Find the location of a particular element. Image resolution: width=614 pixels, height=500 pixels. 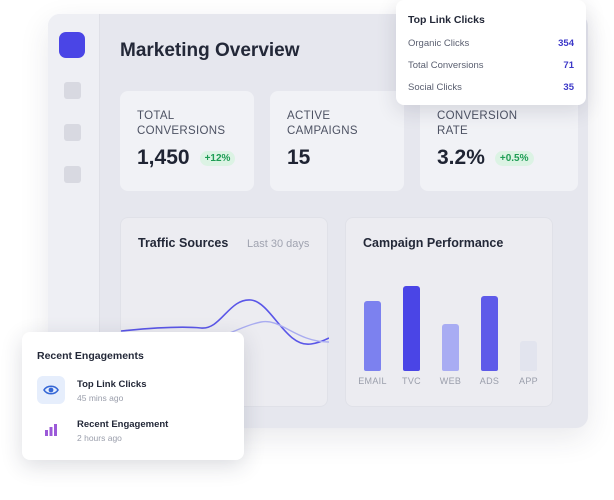

stat-value: 3.2% is located at coordinates (461, 157).